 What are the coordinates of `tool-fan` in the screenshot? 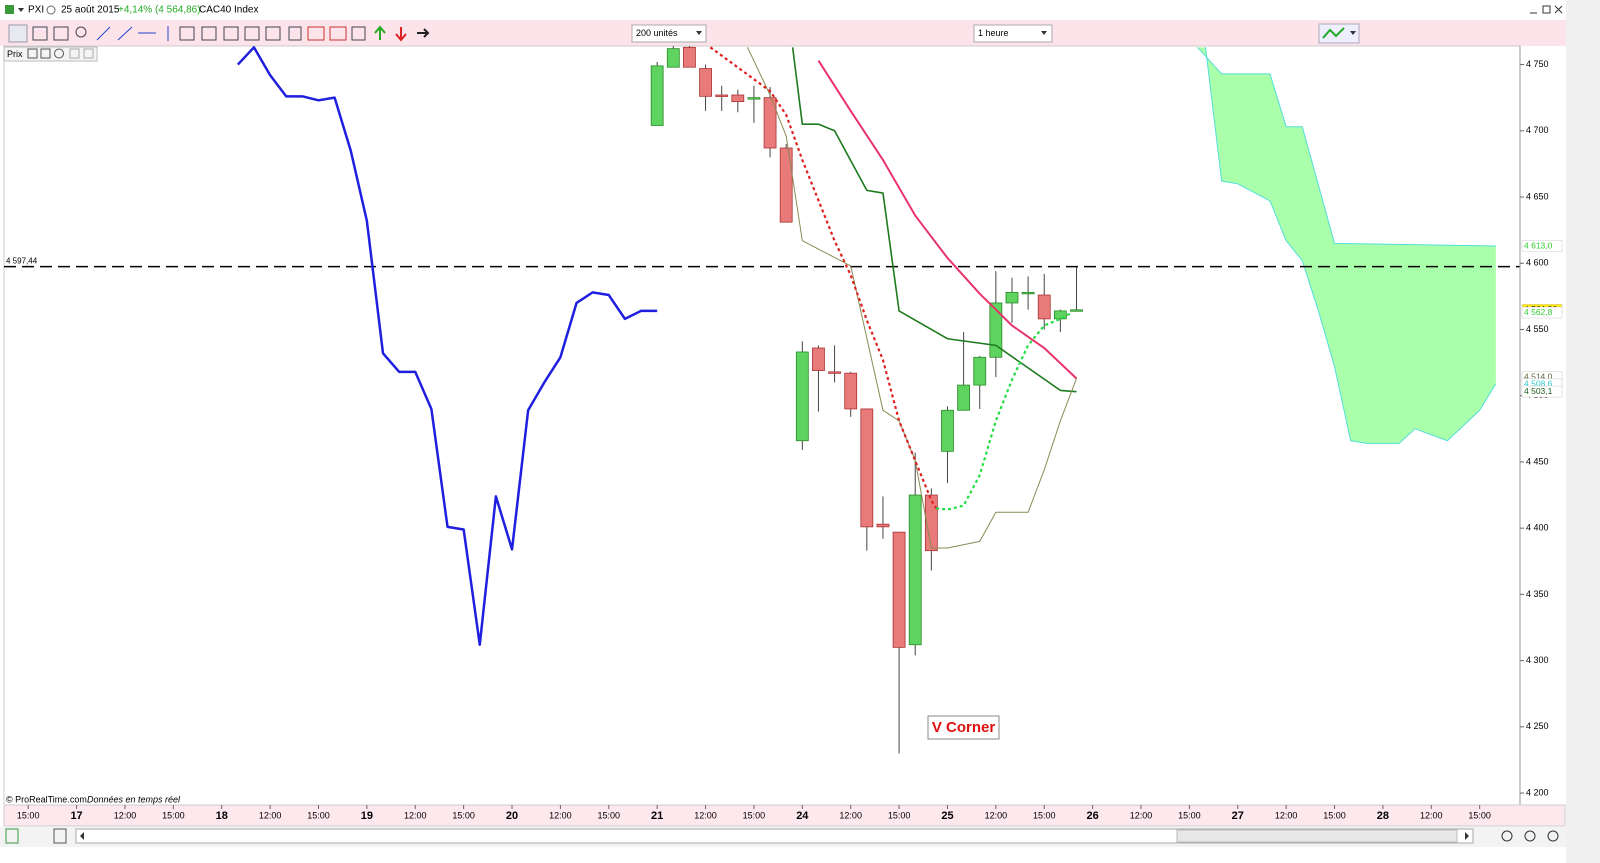 It's located at (231, 33).